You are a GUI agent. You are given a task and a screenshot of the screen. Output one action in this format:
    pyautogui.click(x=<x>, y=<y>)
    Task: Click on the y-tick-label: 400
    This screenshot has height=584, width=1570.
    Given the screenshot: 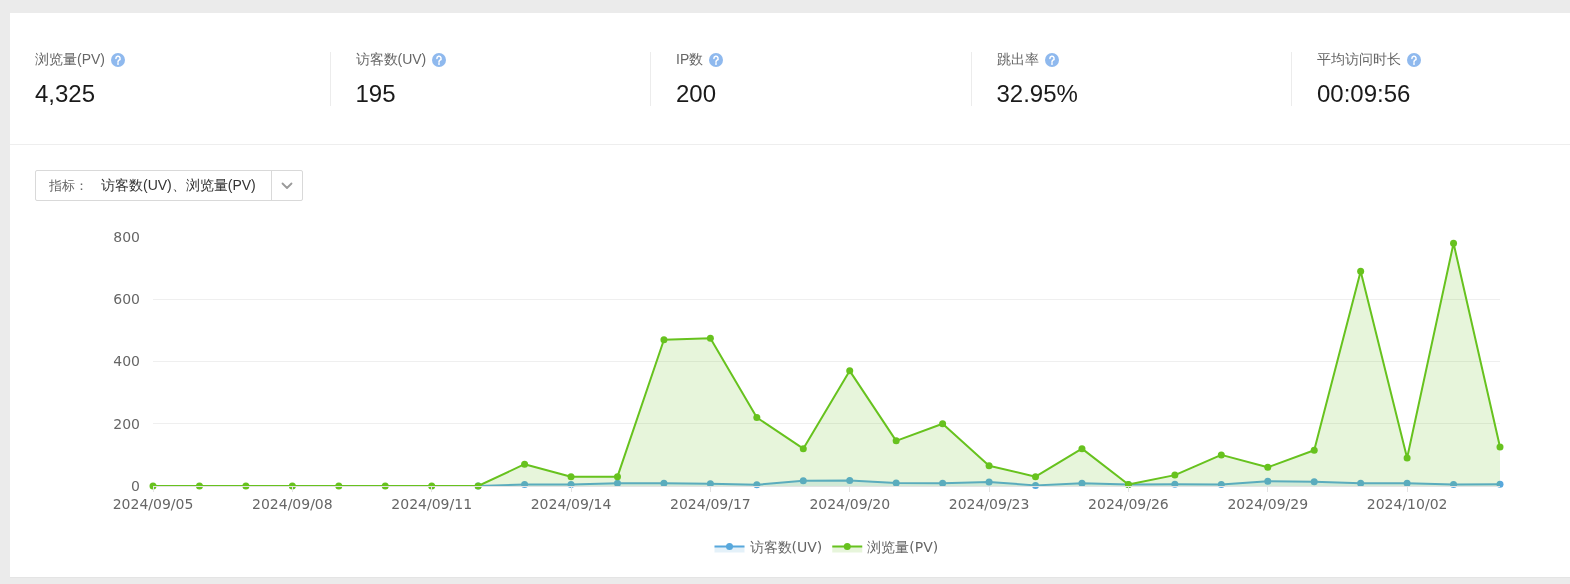 What is the action you would take?
    pyautogui.click(x=126, y=361)
    